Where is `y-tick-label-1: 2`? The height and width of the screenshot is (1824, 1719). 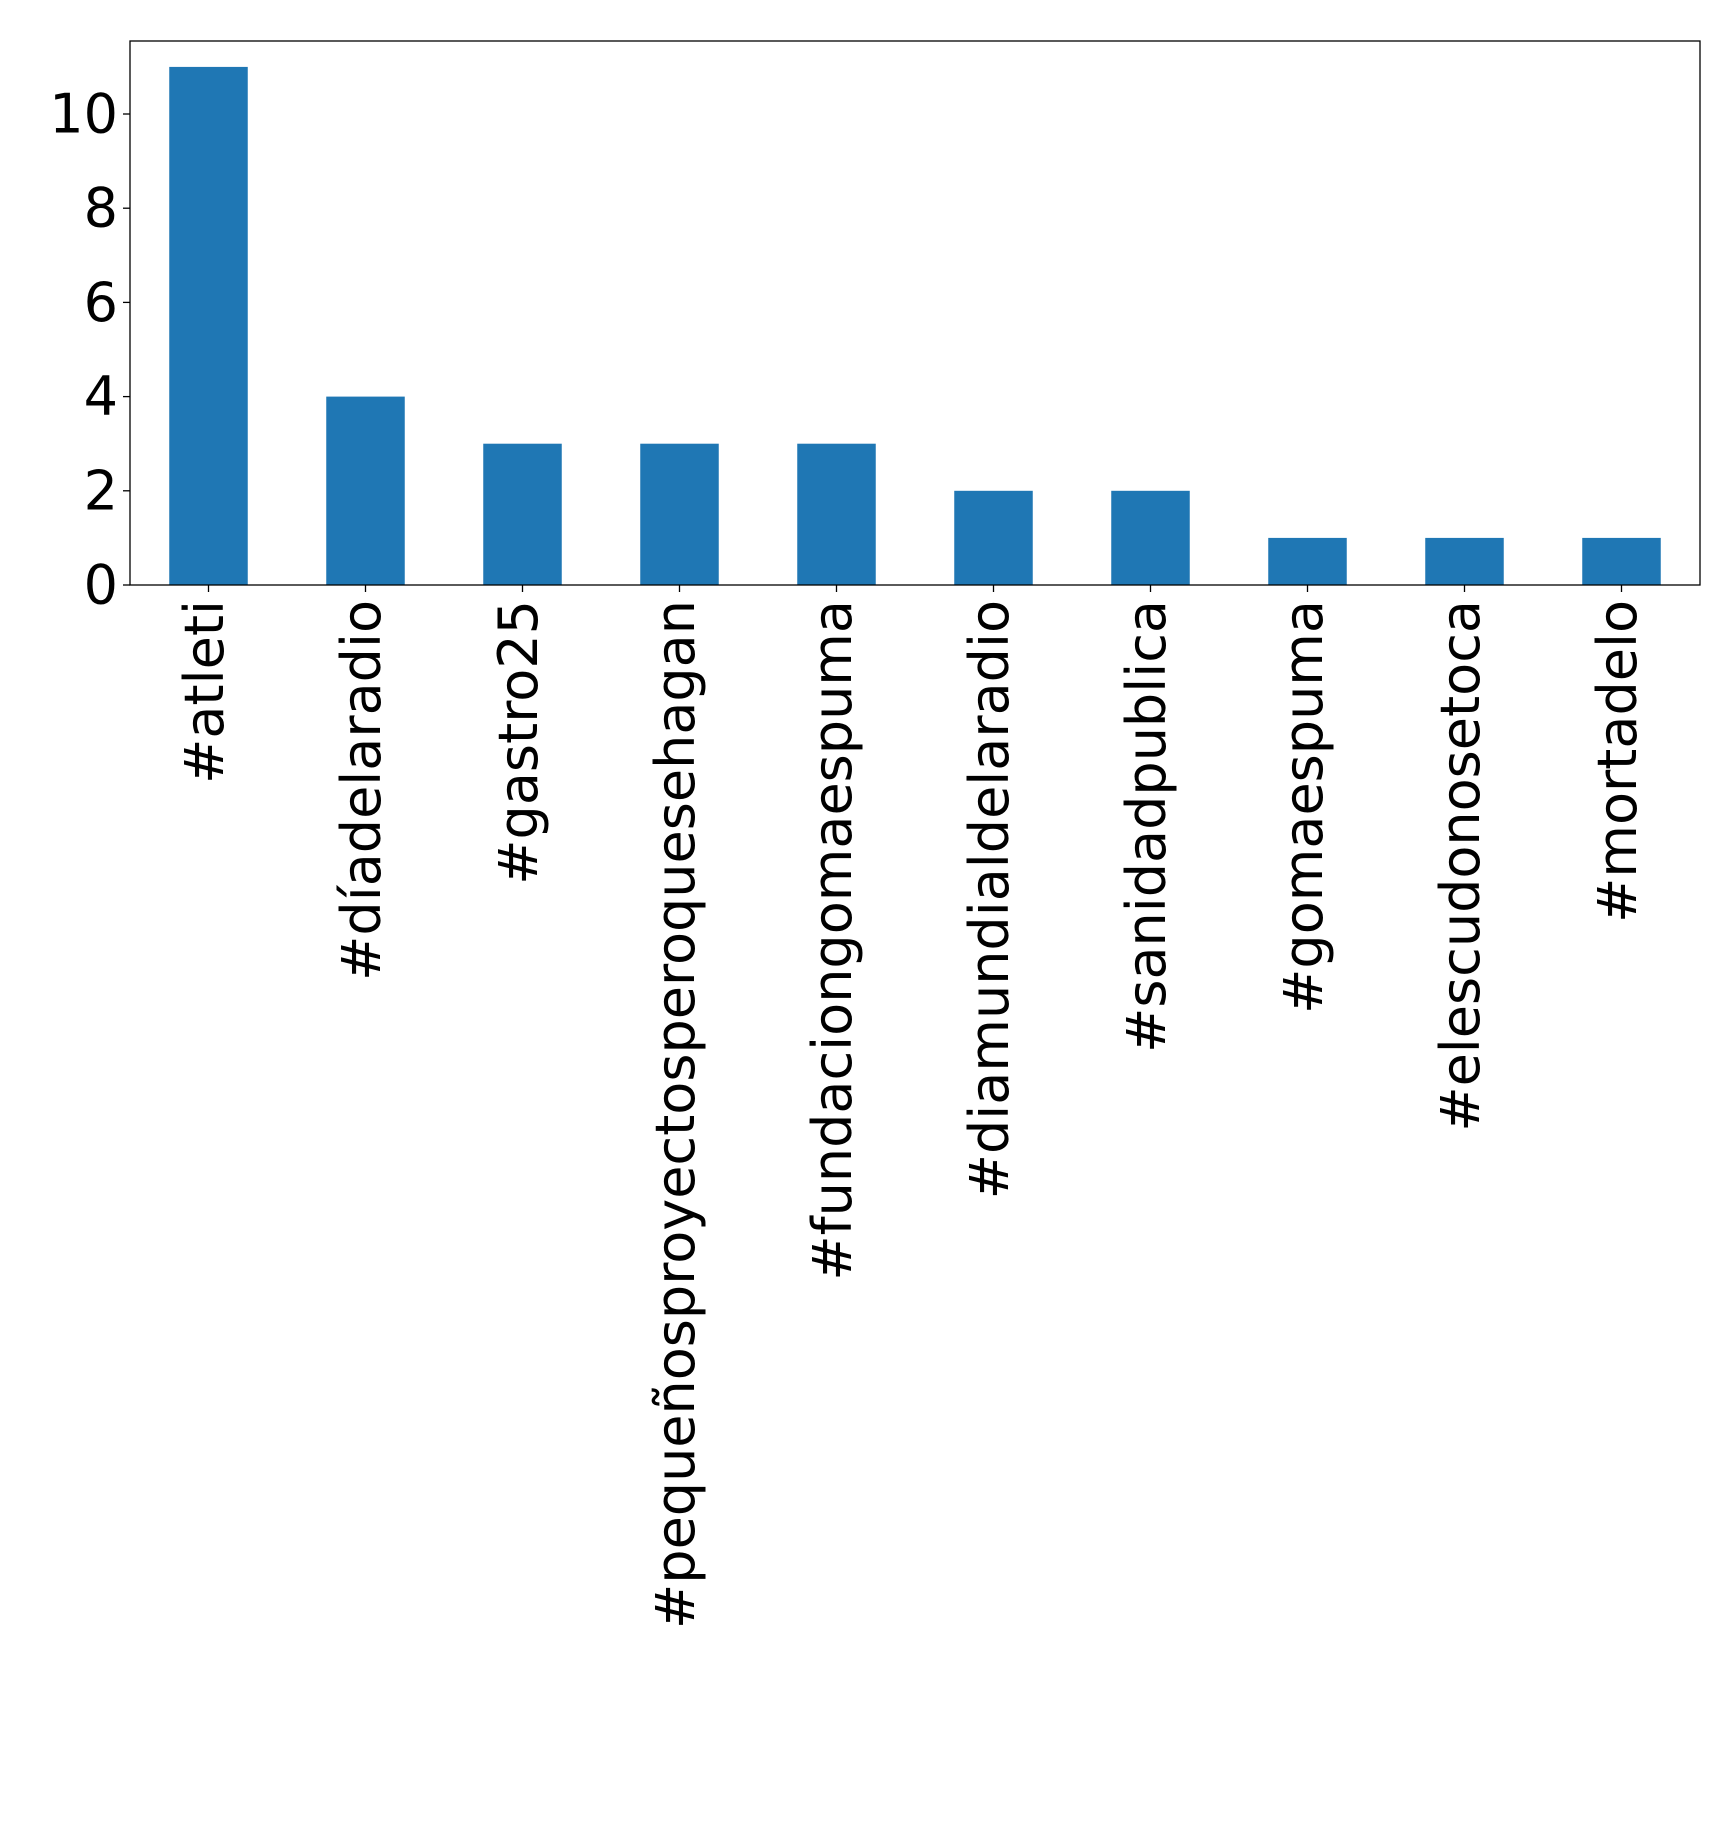
y-tick-label-1: 2 is located at coordinates (101, 490).